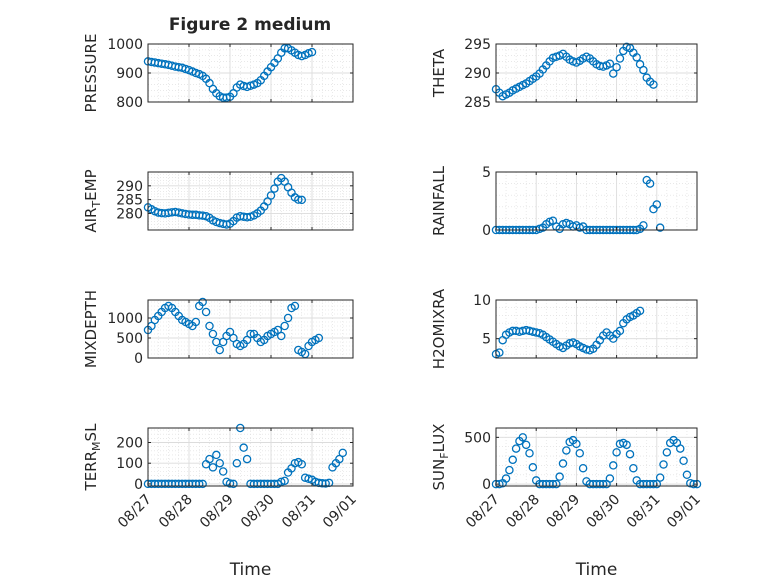 The width and height of the screenshot is (778, 583). I want to click on figure-title: Figure 2 medium, so click(250, 25).